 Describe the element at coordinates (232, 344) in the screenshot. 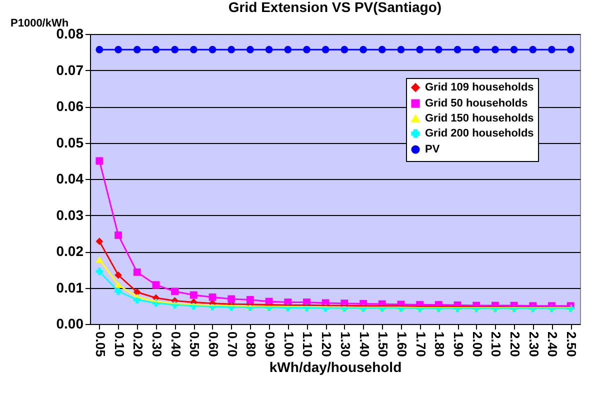

I see `x-tick-label: 0.70` at that location.